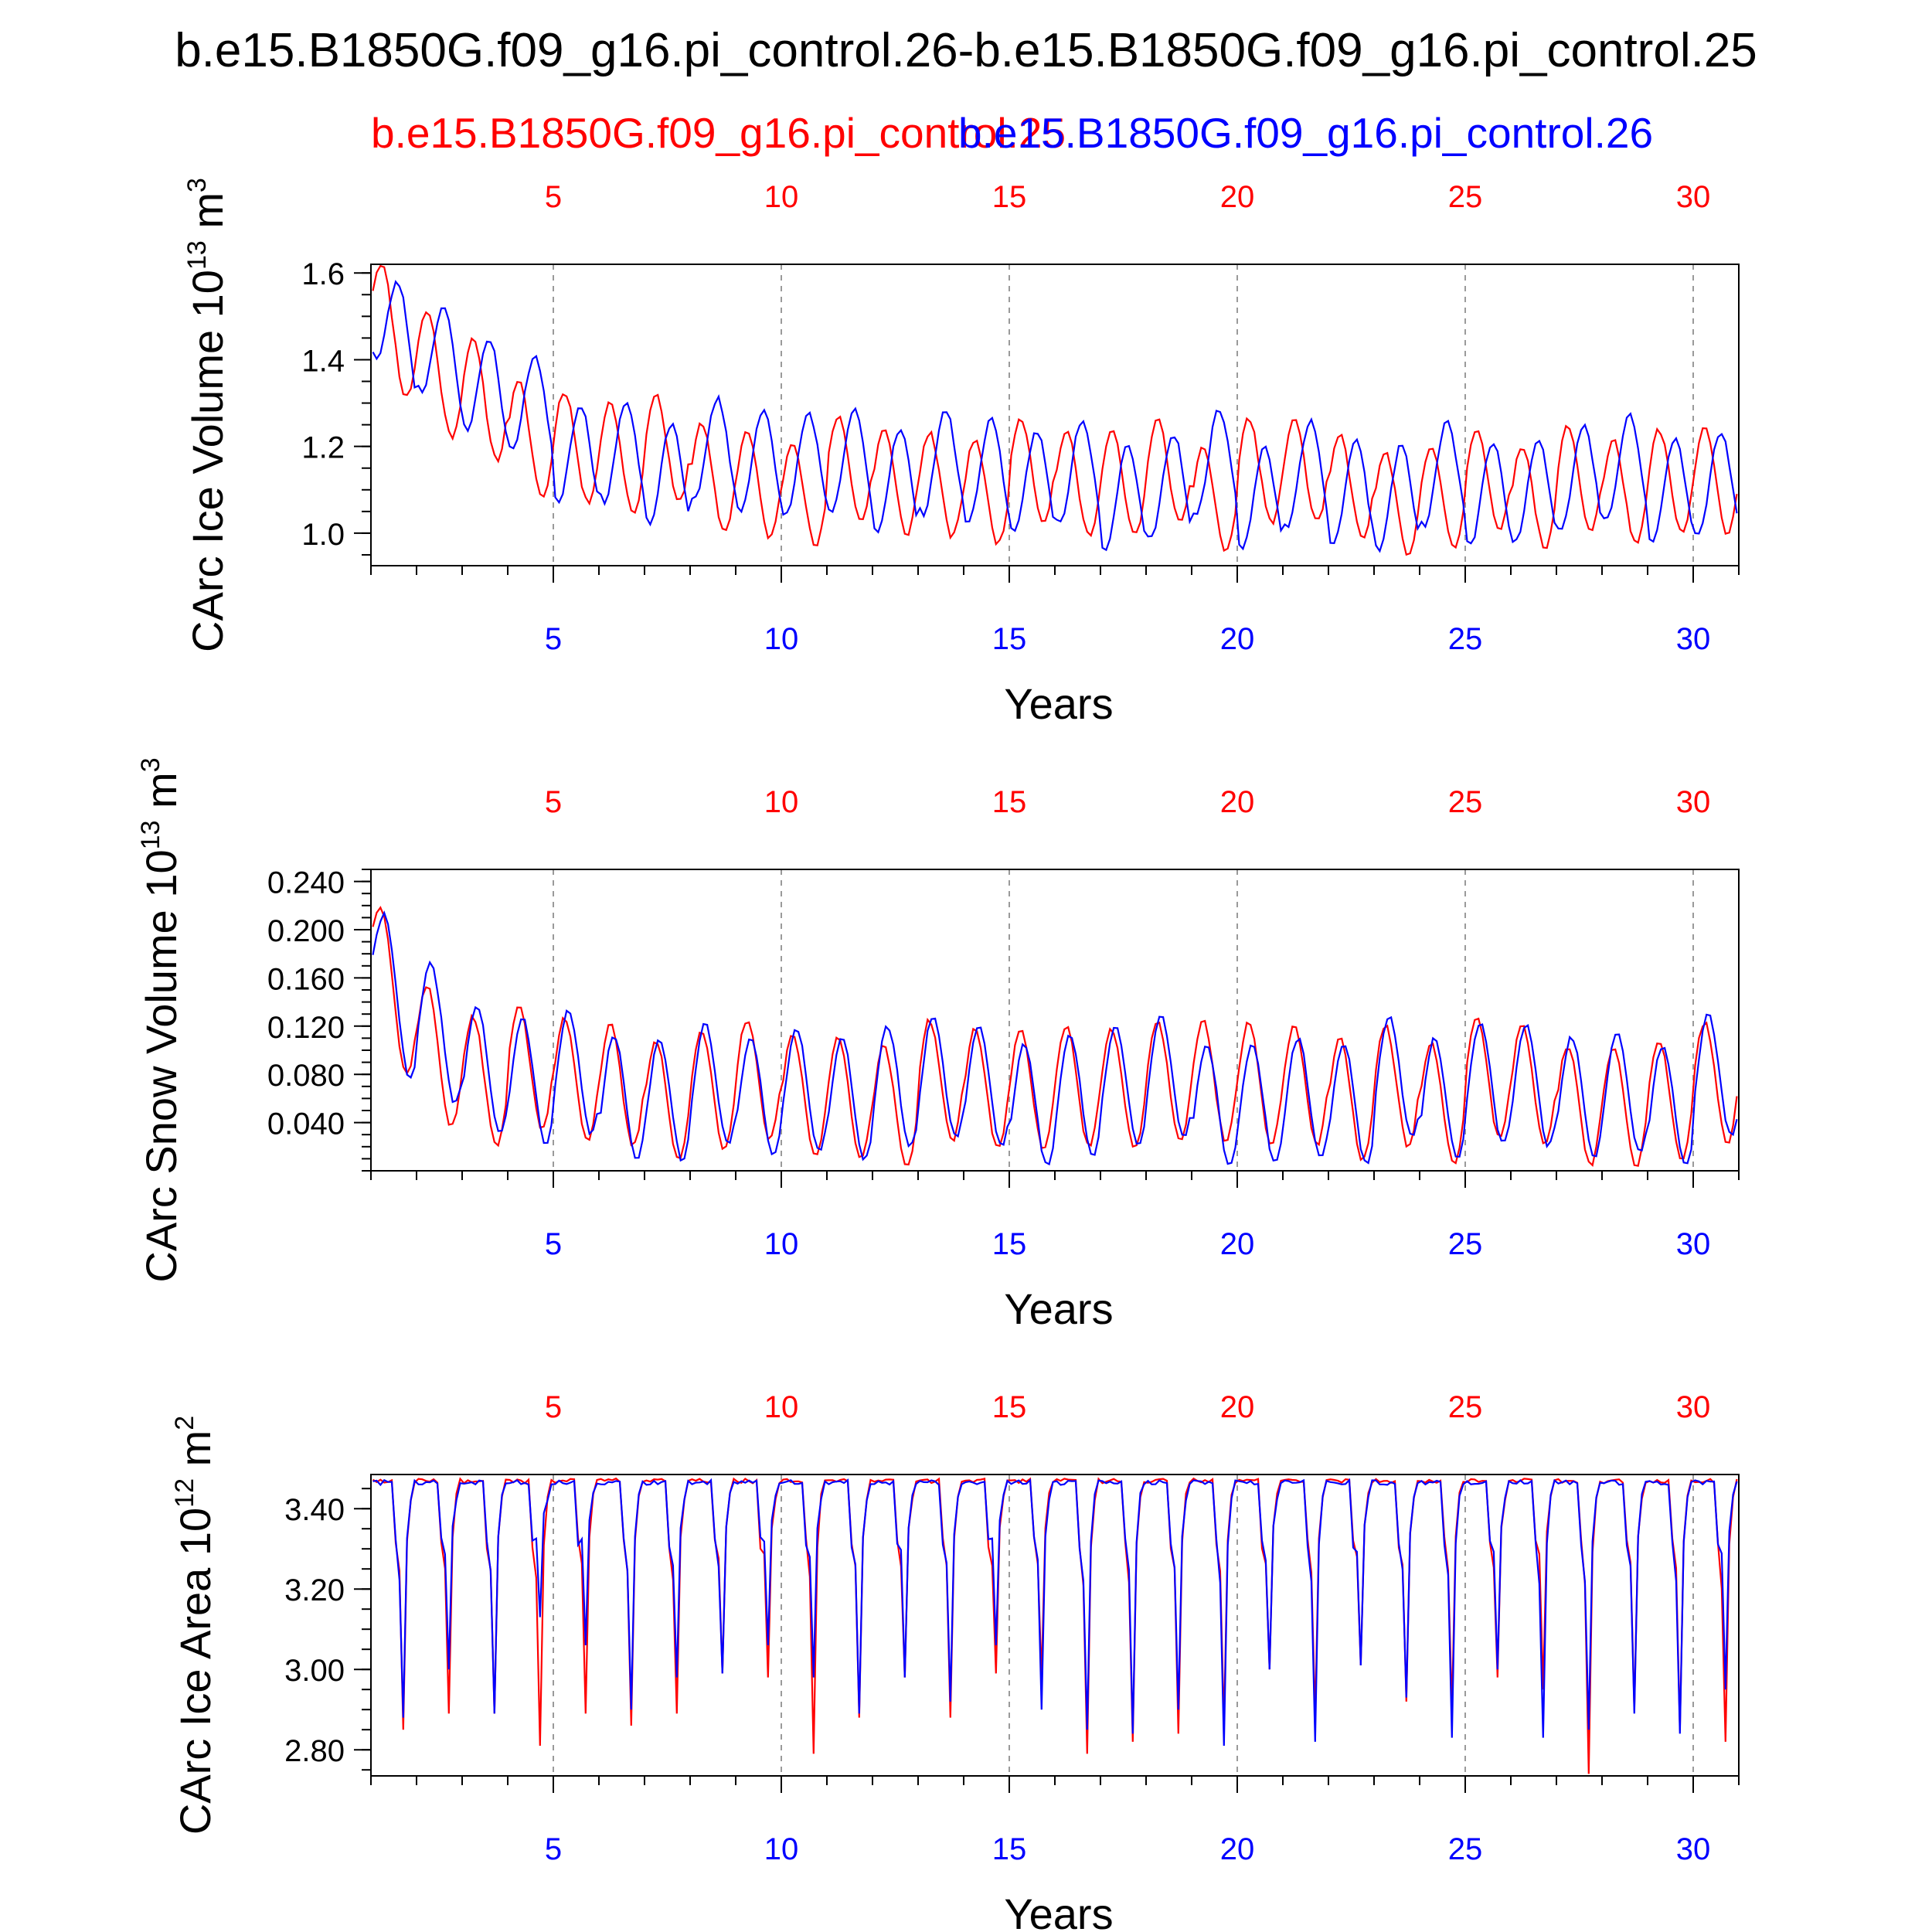 The height and width of the screenshot is (1932, 1932). I want to click on y-axis-label: CArc Ice Area 1012 m2, so click(194, 1626).